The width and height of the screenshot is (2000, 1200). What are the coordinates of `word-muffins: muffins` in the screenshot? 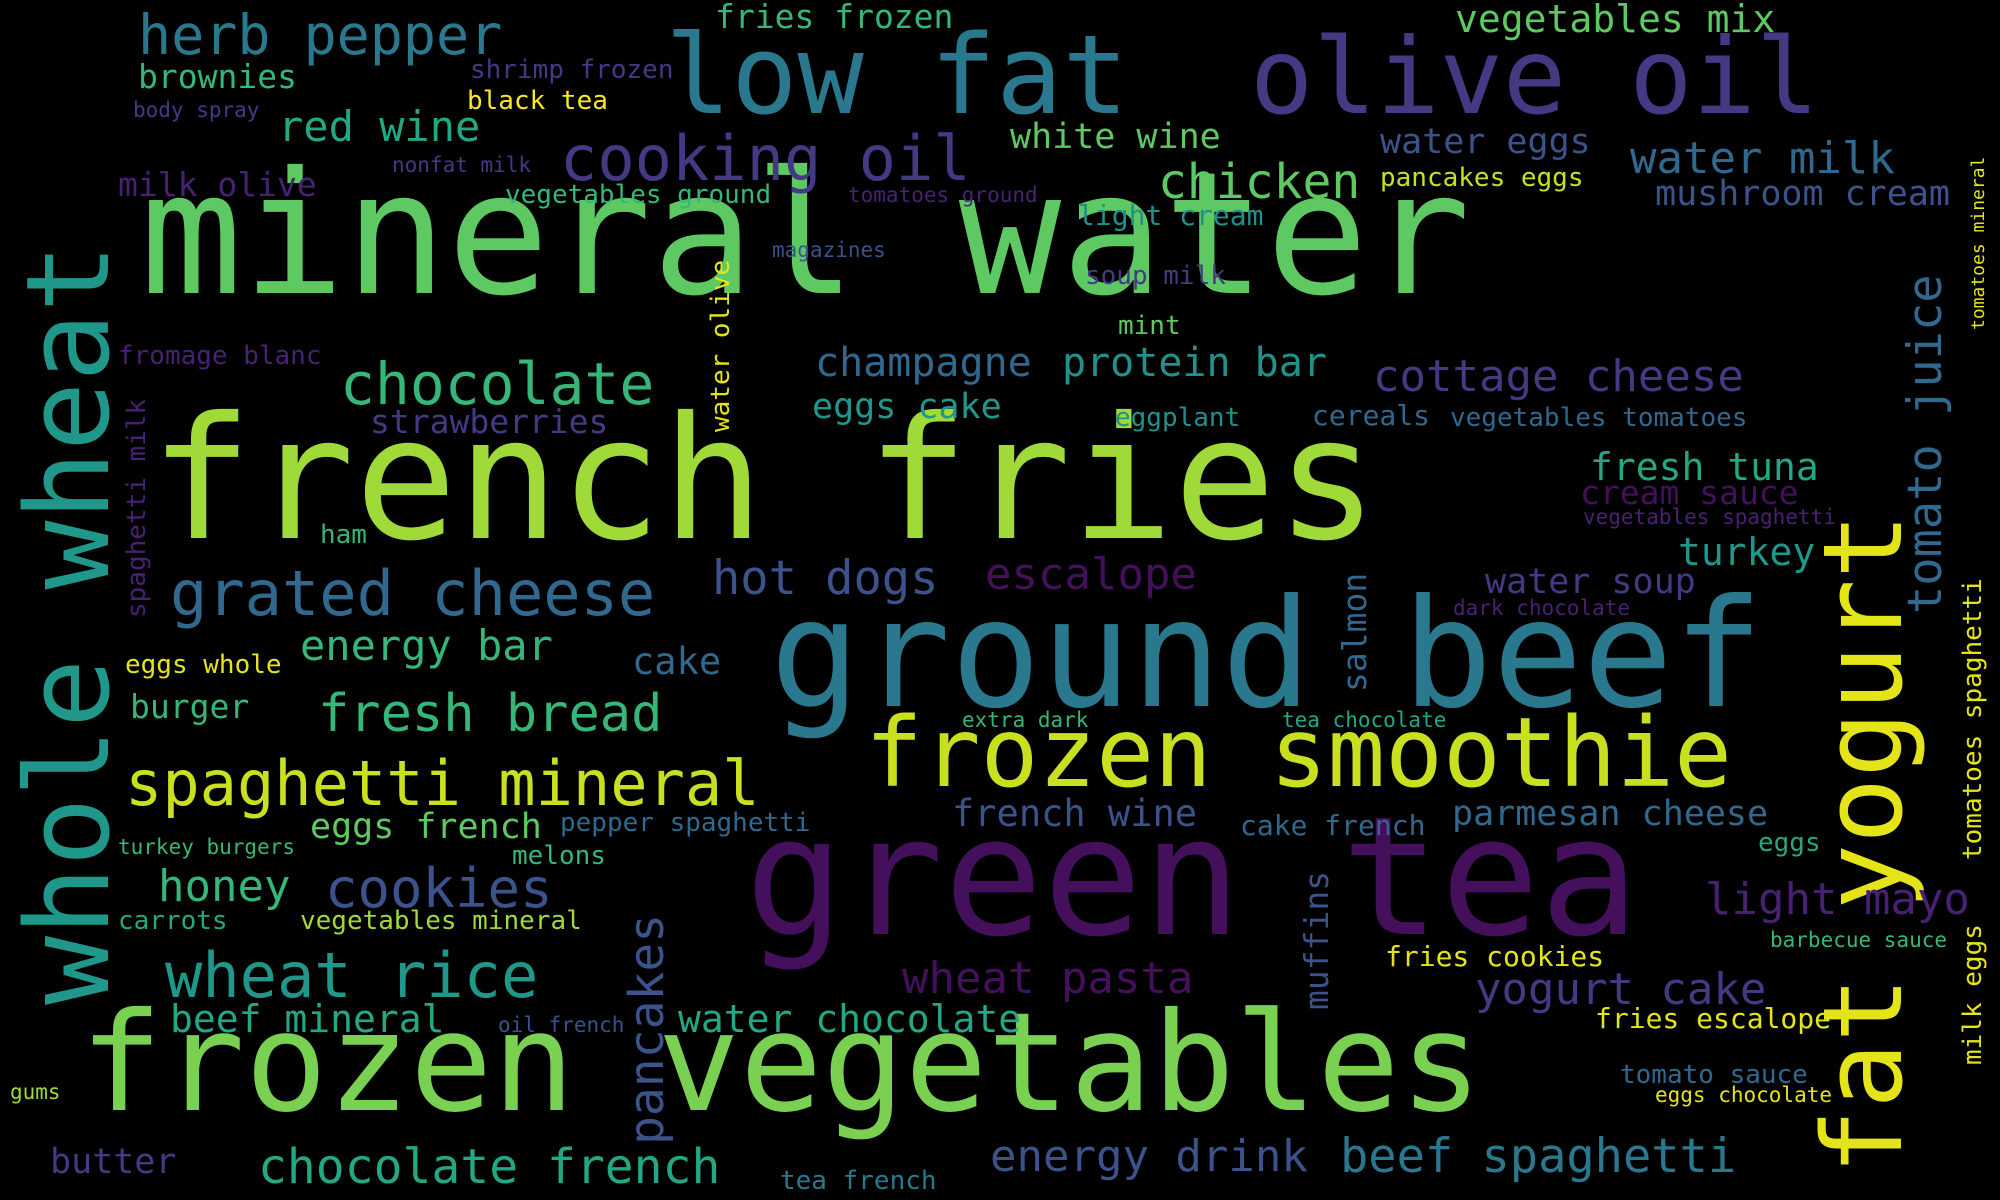 It's located at (1316, 940).